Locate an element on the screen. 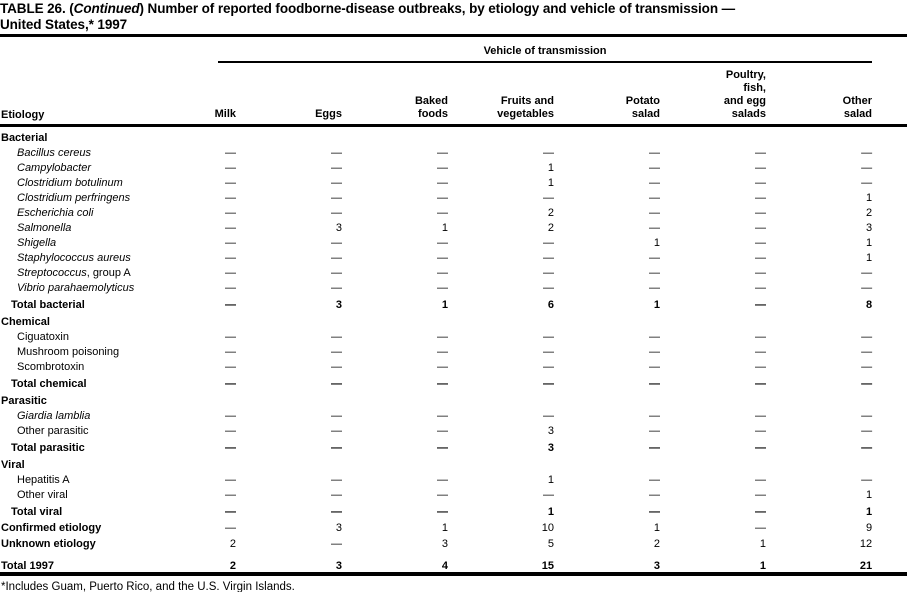 Image resolution: width=907 pixels, height=592 pixels. etiology-row: Shigella — — — — 1 — 1 is located at coordinates (436, 241).